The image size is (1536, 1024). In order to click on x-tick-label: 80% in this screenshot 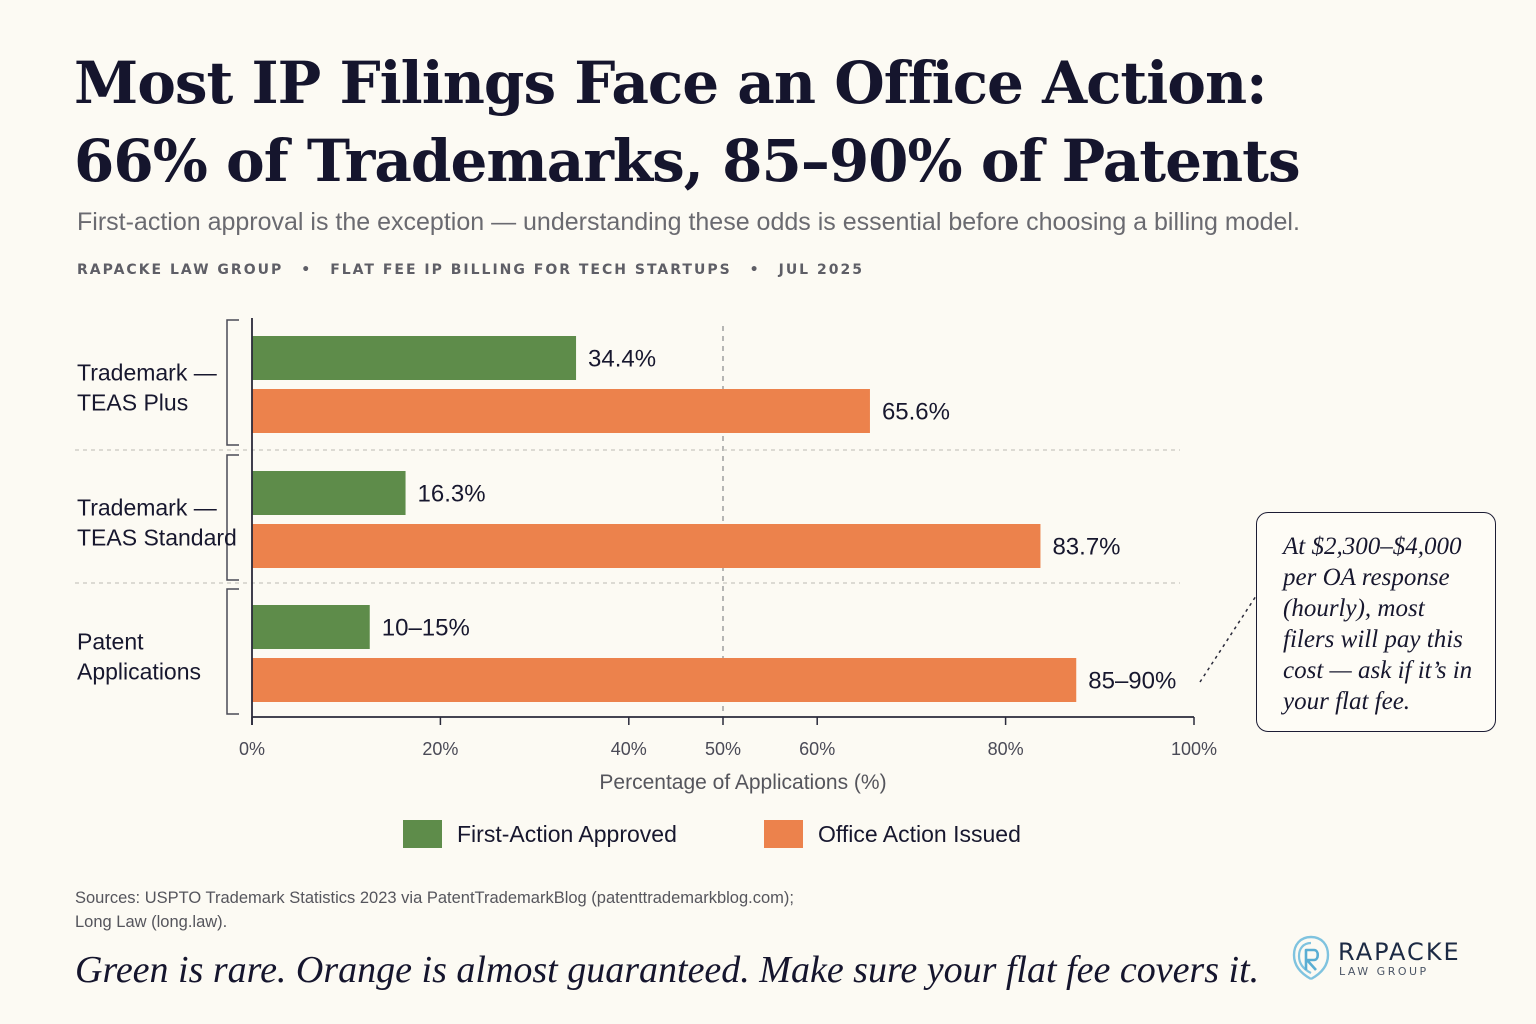, I will do `click(1006, 749)`.